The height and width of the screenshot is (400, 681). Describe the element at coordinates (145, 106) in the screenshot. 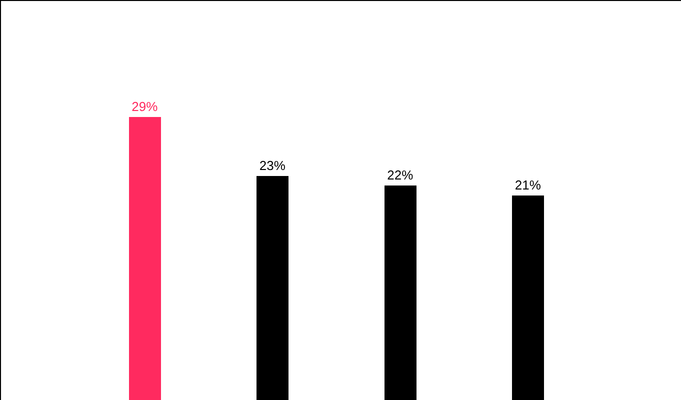

I see `data-label: 29%` at that location.